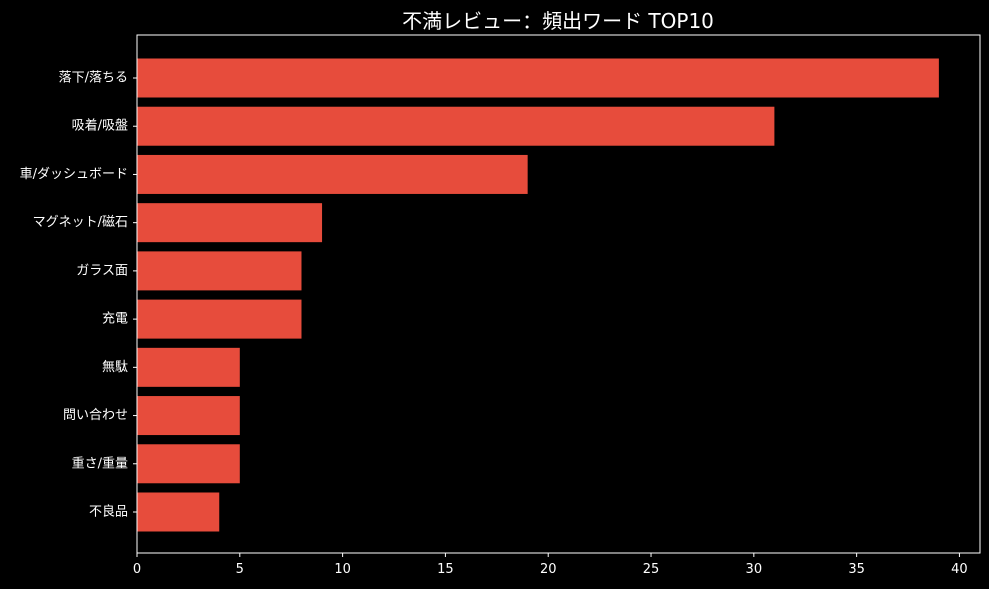  Describe the element at coordinates (558, 21) in the screenshot. I see `chart-title: 不満レビュー：頻出ワード TOP10` at that location.